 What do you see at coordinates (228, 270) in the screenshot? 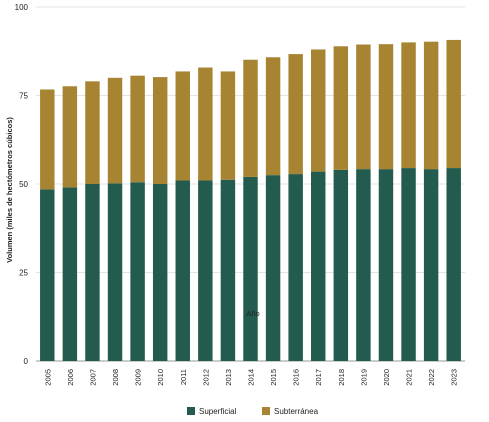
I see `bar-superficial-2013` at bounding box center [228, 270].